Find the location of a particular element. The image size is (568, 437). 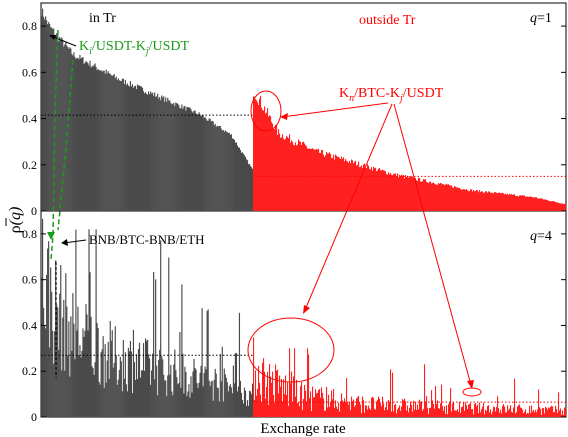

ann-kn-k1: K is located at coordinates (344, 93).